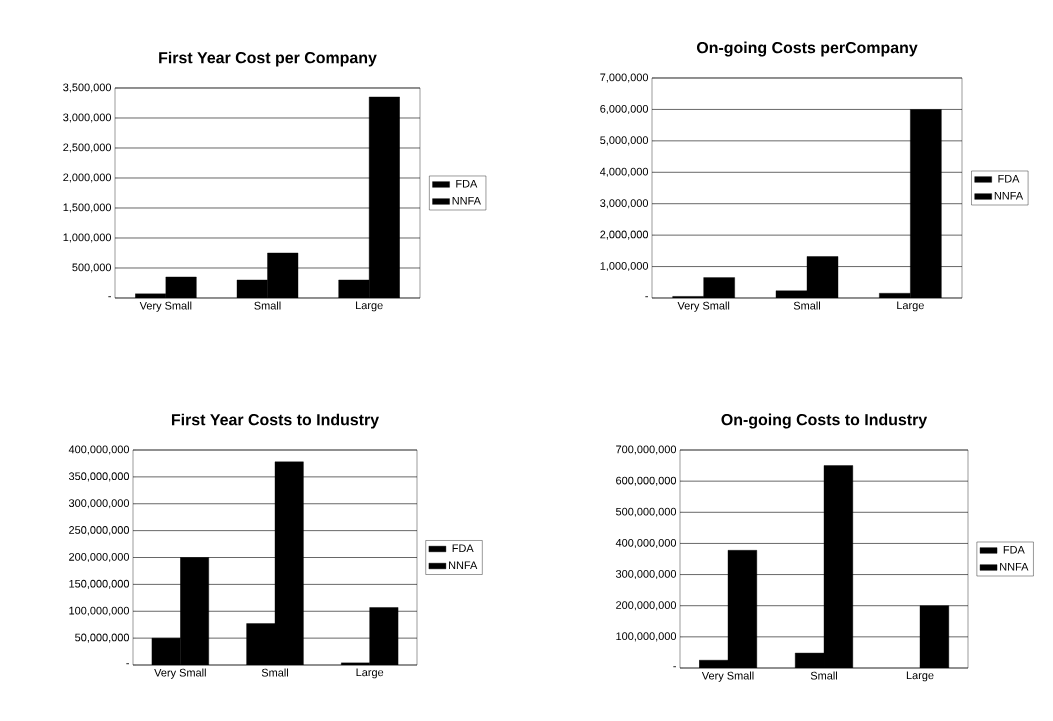 This screenshot has width=1053, height=721. I want to click on chart-title: First Year Cost per Company, so click(268, 59).